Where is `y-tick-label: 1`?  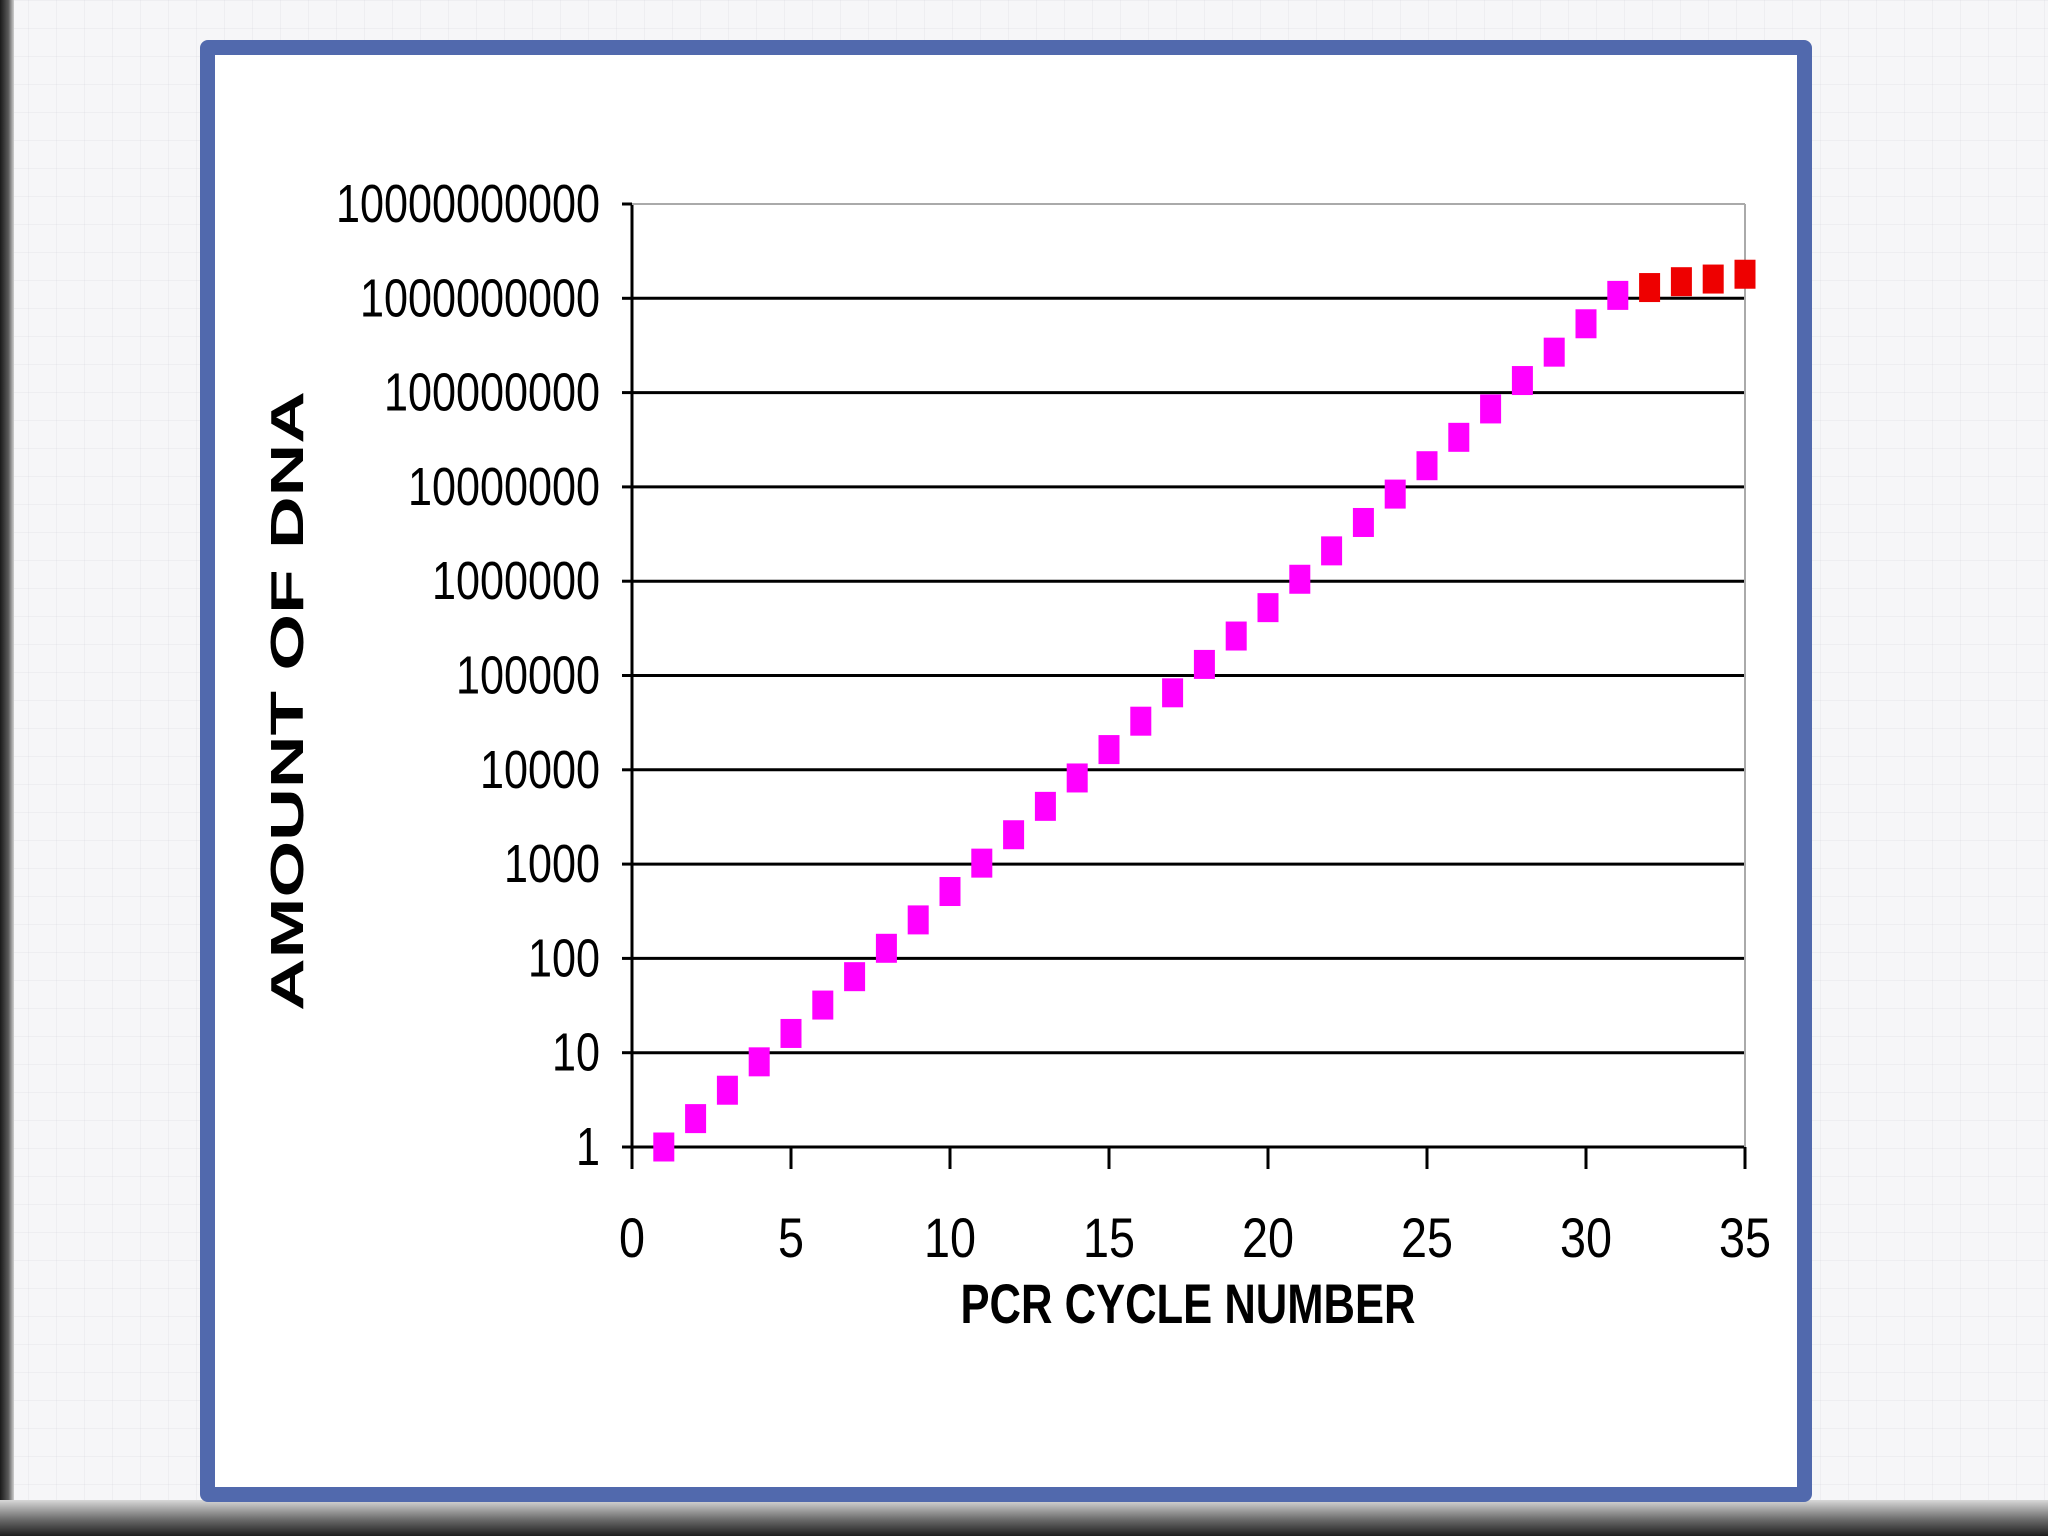
y-tick-label: 1 is located at coordinates (588, 1147).